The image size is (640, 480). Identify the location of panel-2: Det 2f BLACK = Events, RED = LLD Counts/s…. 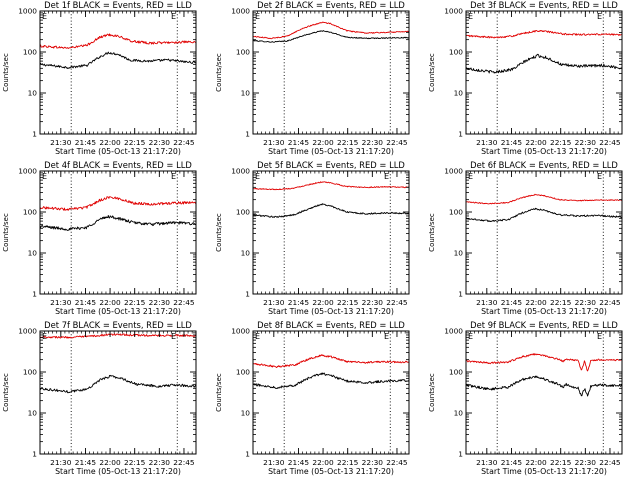
(312, 78).